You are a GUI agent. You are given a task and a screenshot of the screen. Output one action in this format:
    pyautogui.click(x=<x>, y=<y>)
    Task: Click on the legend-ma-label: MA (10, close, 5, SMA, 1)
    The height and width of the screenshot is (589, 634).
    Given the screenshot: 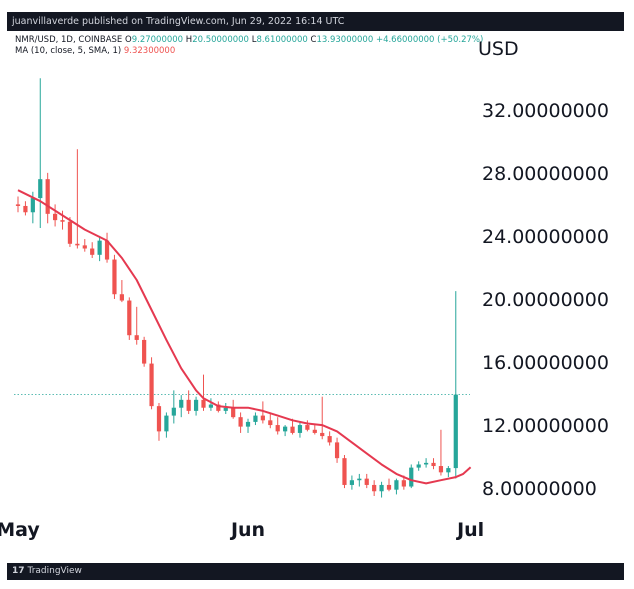 What is the action you would take?
    pyautogui.click(x=68, y=51)
    